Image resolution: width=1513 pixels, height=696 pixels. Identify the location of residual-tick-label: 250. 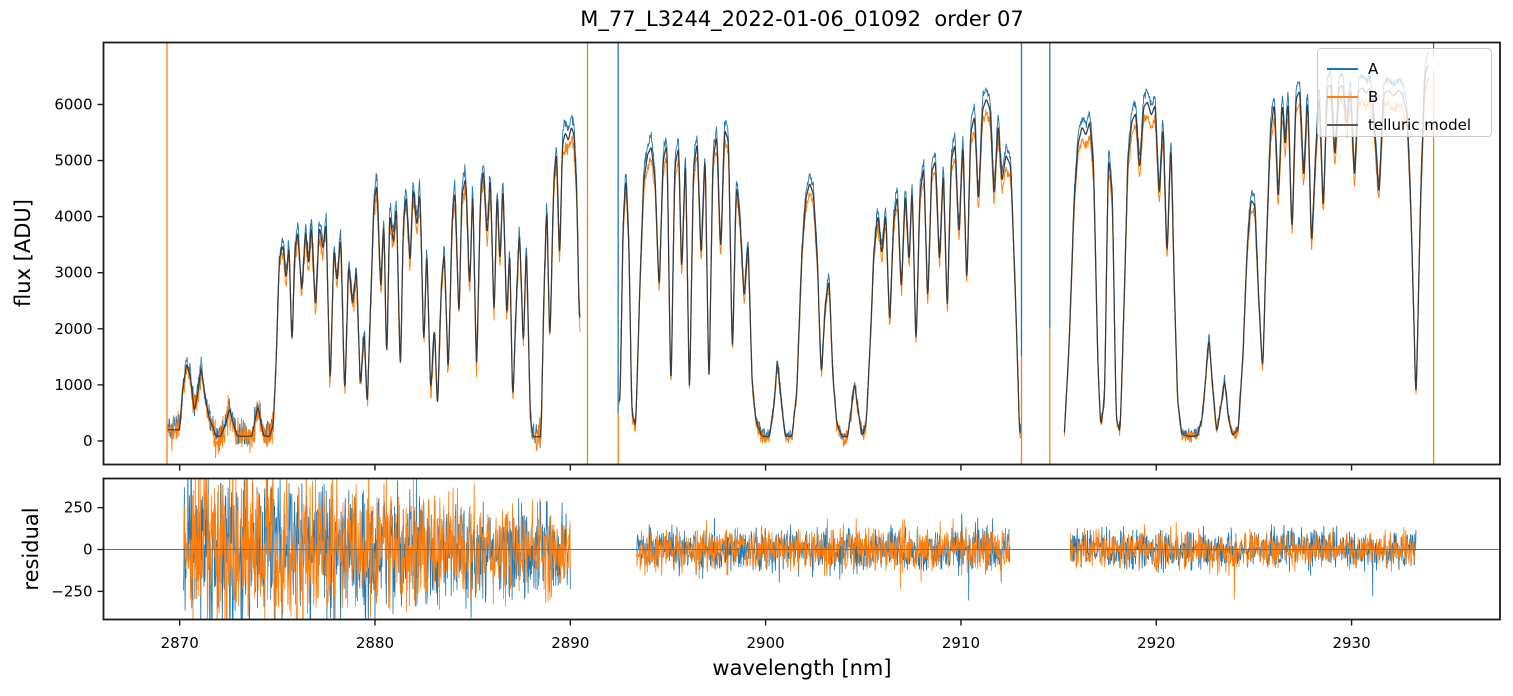
(78, 508).